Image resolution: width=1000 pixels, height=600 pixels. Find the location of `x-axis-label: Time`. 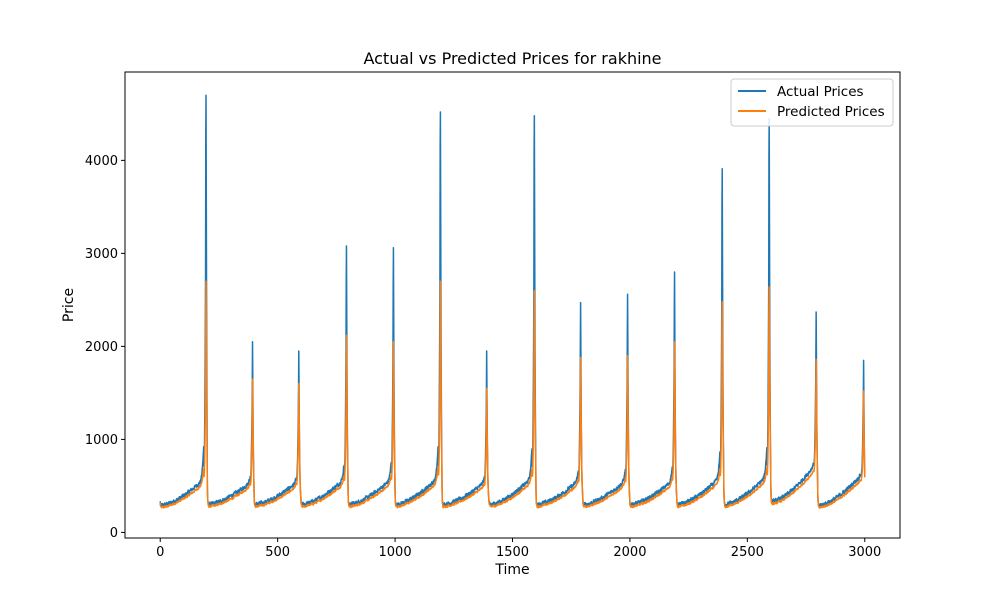

x-axis-label: Time is located at coordinates (511, 570).